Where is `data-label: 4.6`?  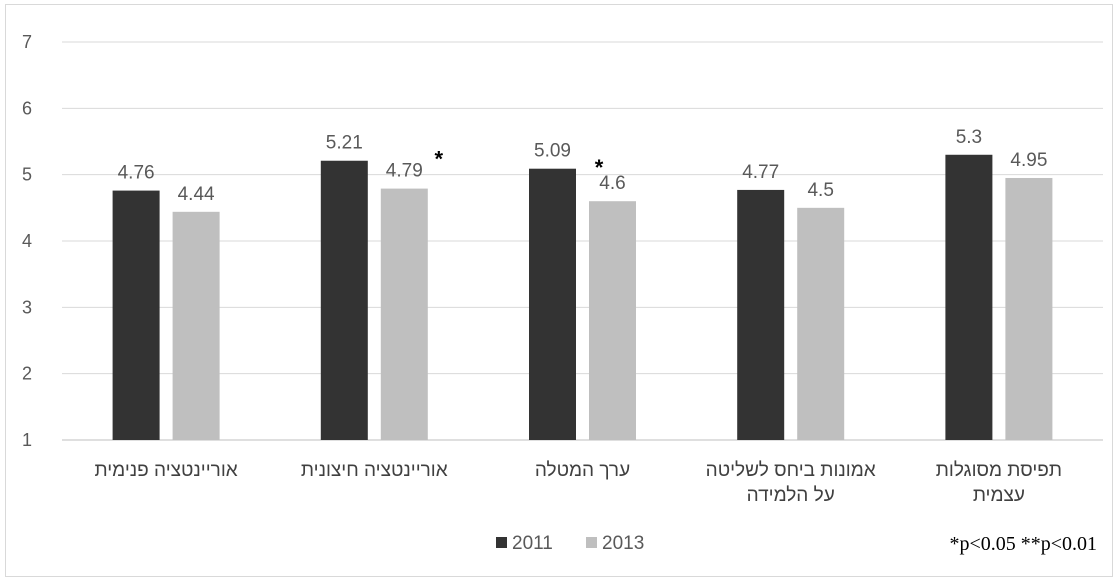 data-label: 4.6 is located at coordinates (612, 183).